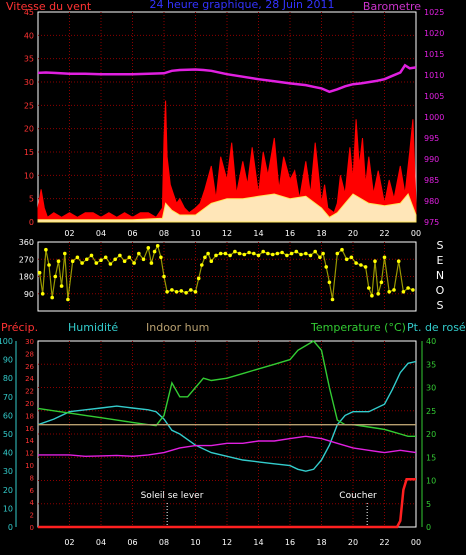 The height and width of the screenshot is (555, 466). What do you see at coordinates (434, 75) in the screenshot?
I see `tick-label-baro: 1010` at bounding box center [434, 75].